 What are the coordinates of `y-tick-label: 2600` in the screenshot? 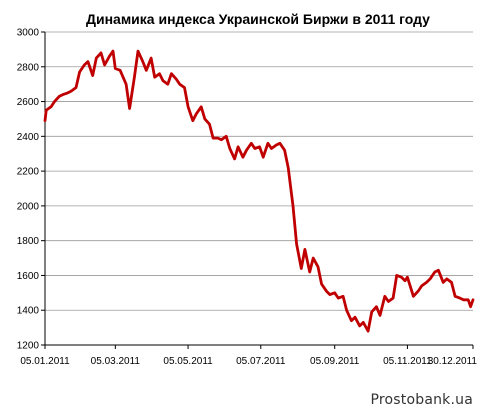 It's located at (28, 102).